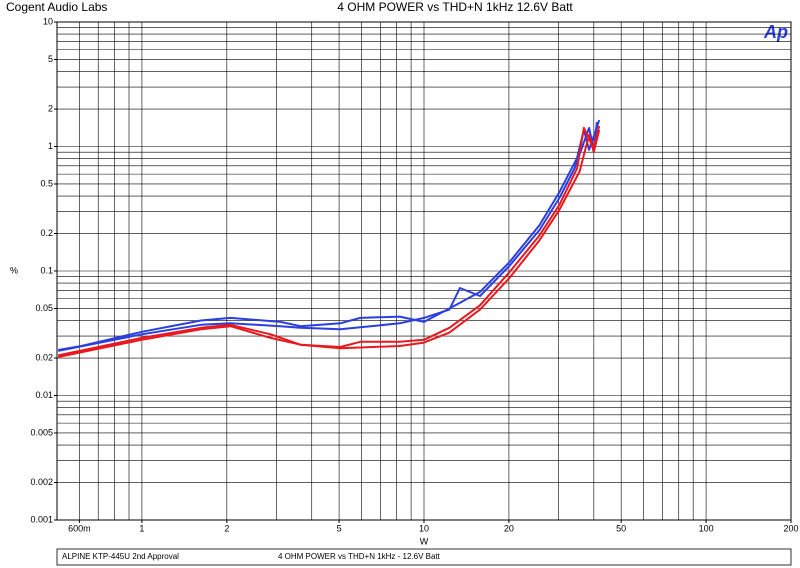 The height and width of the screenshot is (568, 800). I want to click on y-tick-label: 0.05, so click(44, 308).